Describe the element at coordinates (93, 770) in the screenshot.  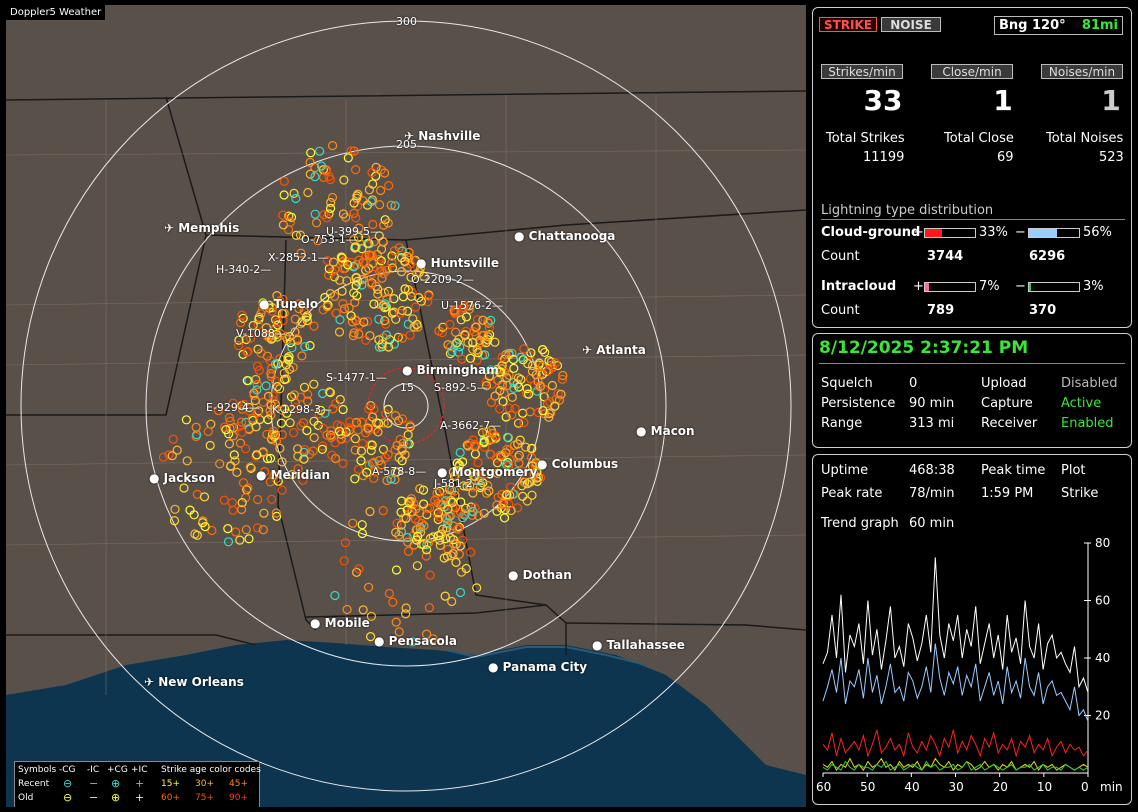
I see `legend-col-neg-ic: -IC` at that location.